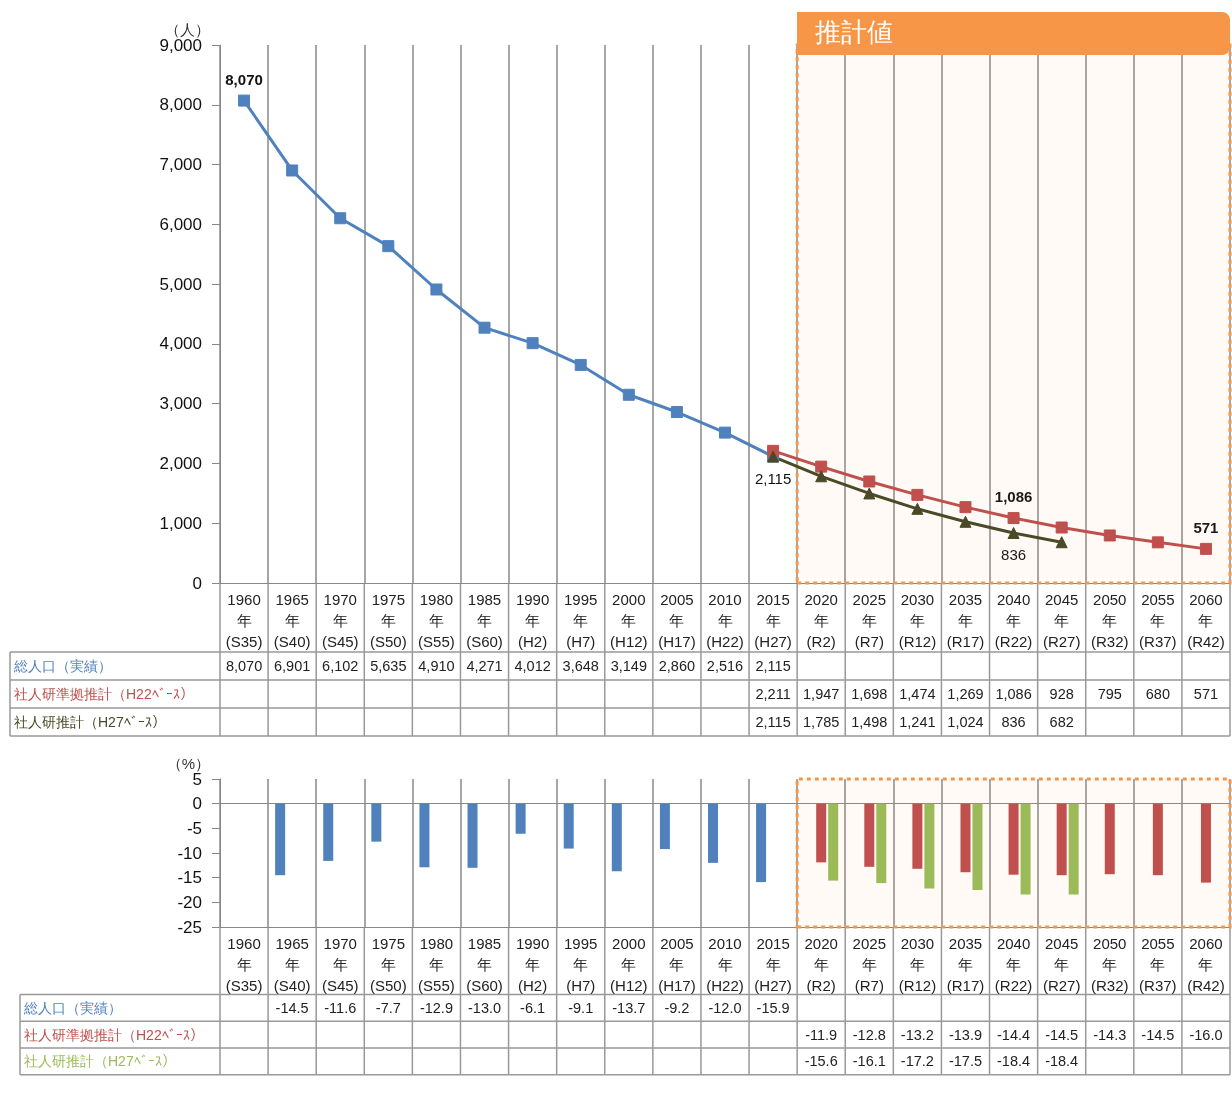 Image resolution: width=1232 pixels, height=1110 pixels. I want to click on y-tick-label: 7,000, so click(180, 165).